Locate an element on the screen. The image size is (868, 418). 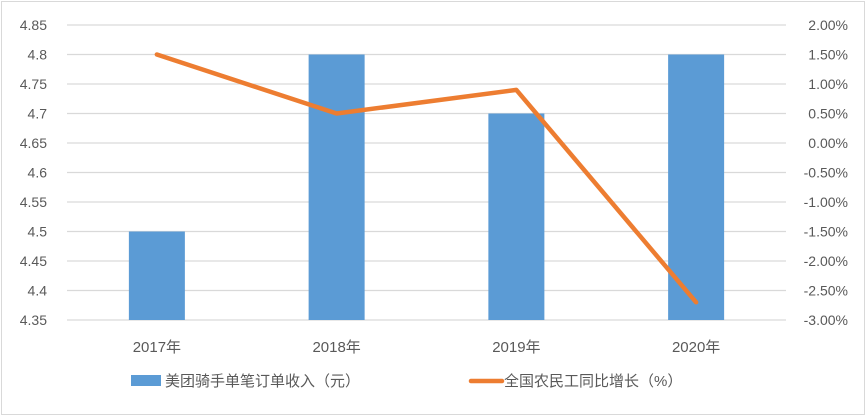
left-tick-label: 4.4 is located at coordinates (38, 291).